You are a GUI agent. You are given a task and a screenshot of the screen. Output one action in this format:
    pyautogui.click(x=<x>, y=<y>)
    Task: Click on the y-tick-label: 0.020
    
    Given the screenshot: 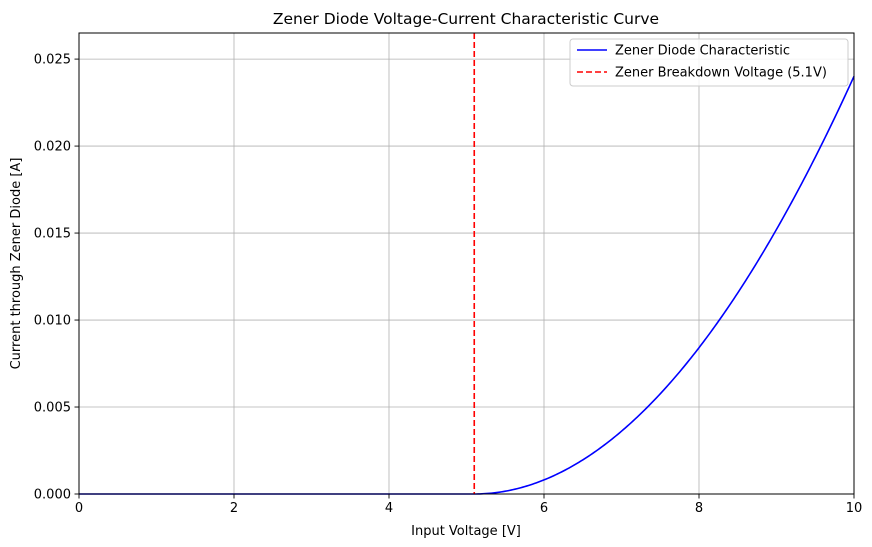 What is the action you would take?
    pyautogui.click(x=52, y=147)
    